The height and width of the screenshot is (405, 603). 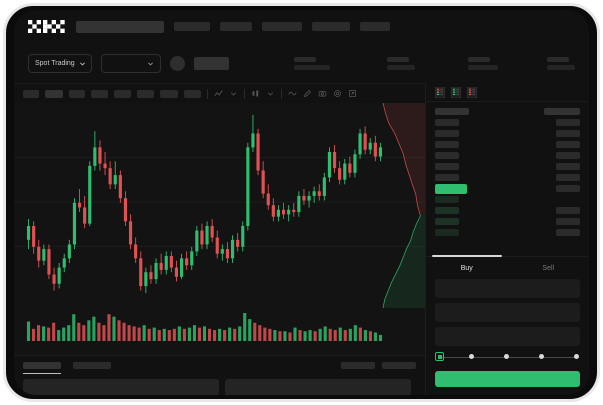 I want to click on tab-buy: Buy, so click(x=467, y=267).